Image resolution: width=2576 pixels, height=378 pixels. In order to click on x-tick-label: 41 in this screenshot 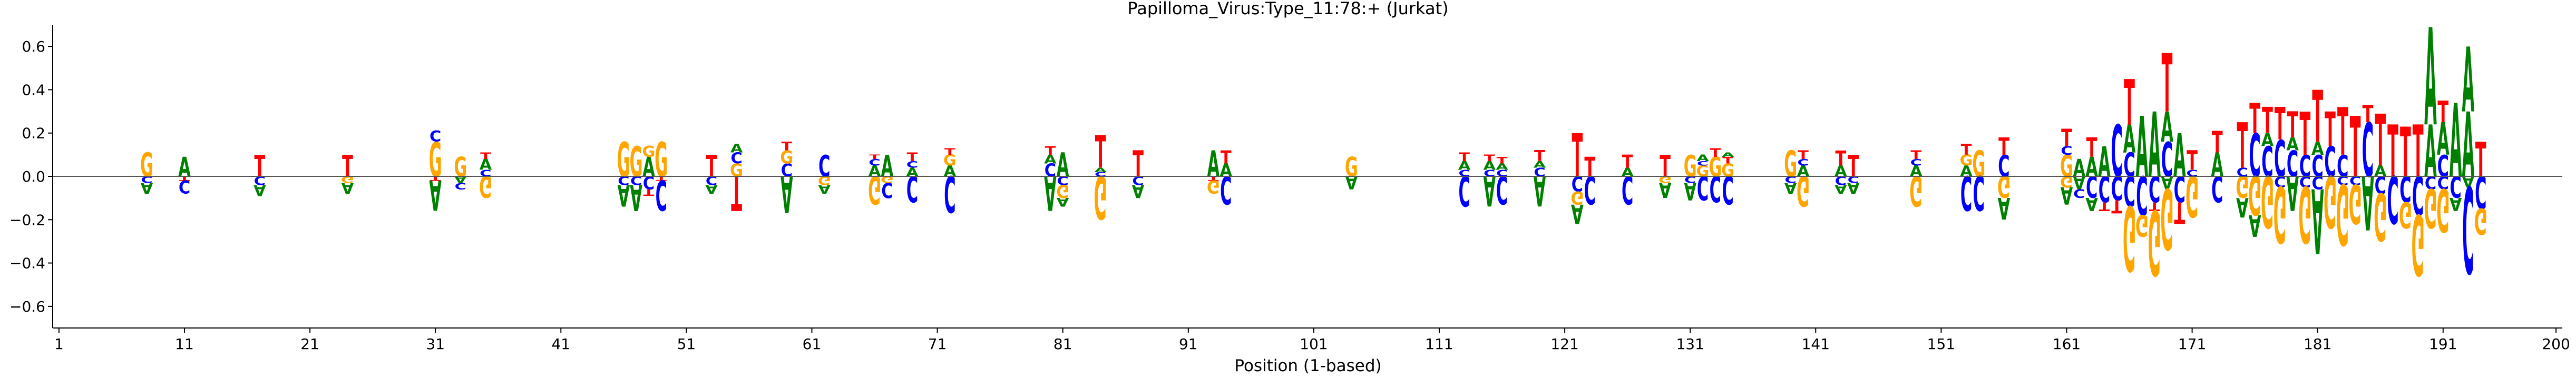, I will do `click(560, 344)`.